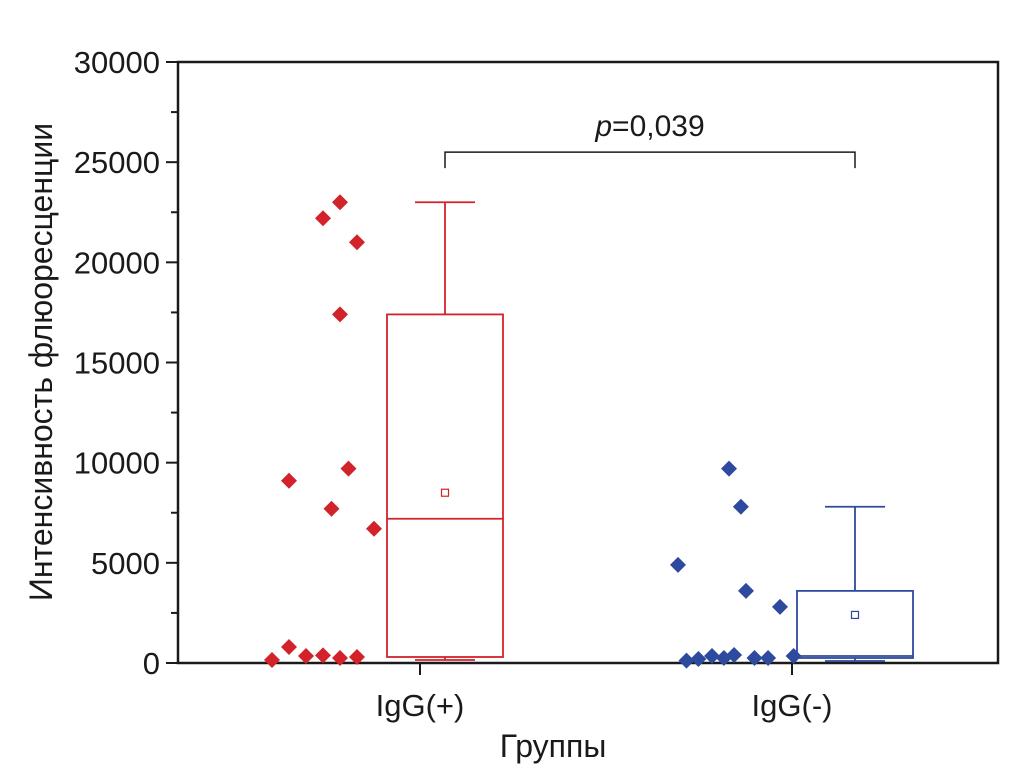 This screenshot has width=1030, height=777. What do you see at coordinates (117, 62) in the screenshot?
I see `y-tick-label: 30000` at bounding box center [117, 62].